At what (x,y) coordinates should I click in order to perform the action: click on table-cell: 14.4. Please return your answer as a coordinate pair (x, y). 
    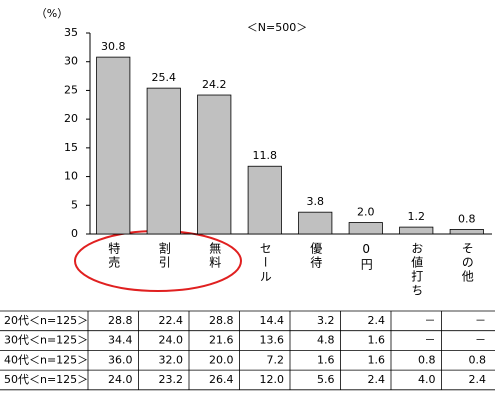
    Looking at the image, I should click on (272, 320).